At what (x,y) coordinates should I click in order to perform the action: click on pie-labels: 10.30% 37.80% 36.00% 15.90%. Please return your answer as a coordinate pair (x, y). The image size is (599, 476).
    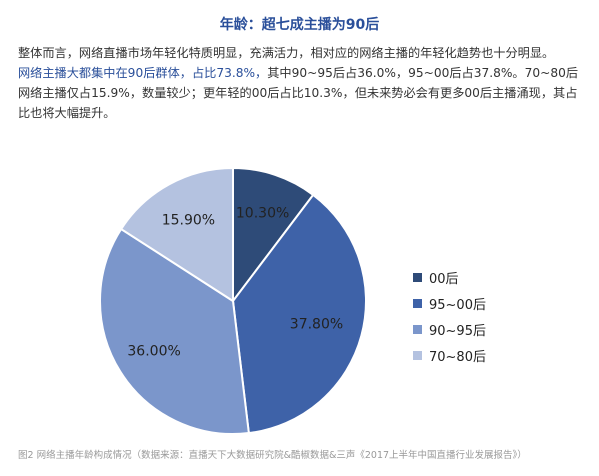
    Looking at the image, I should click on (235, 283).